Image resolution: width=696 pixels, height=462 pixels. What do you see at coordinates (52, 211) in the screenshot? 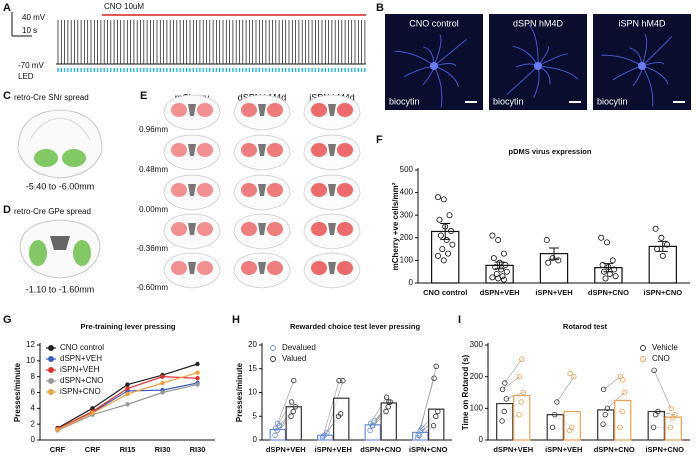
I see `panel-title: retro-Cre GPe spread` at bounding box center [52, 211].